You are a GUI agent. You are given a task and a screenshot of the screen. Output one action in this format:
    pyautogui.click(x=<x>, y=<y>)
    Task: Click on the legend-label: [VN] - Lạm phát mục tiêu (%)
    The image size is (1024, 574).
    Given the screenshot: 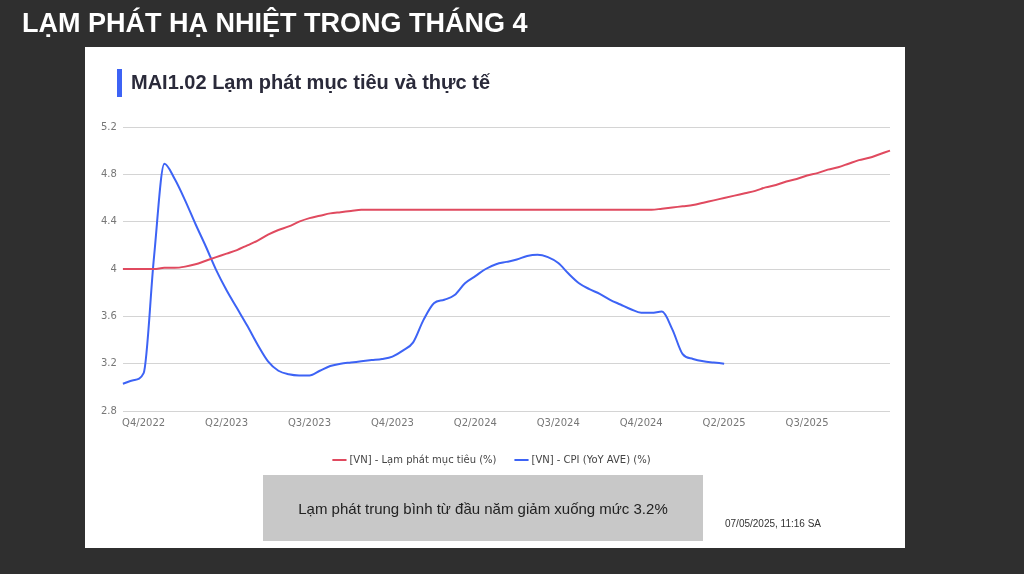 What is the action you would take?
    pyautogui.click(x=423, y=459)
    